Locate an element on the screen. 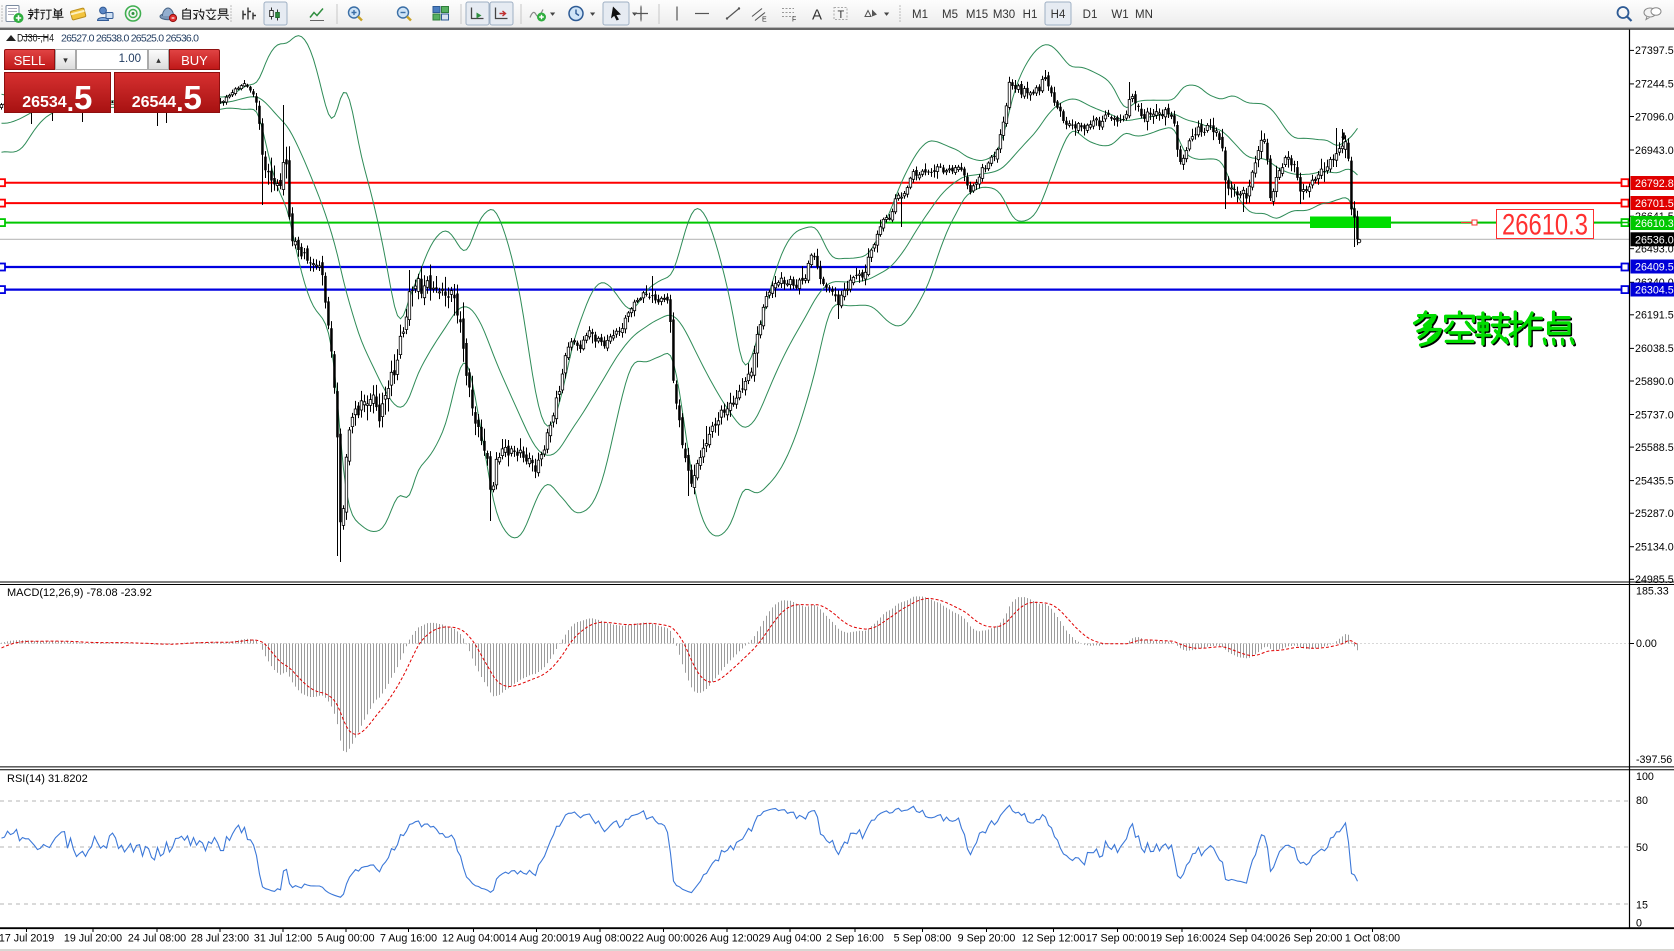  svg-text: 26792.8 is located at coordinates (1654, 184).